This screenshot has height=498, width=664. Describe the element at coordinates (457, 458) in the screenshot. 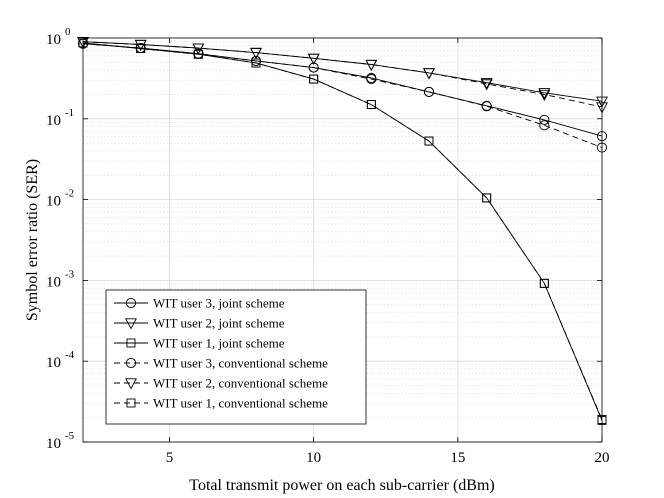

I see `x-tick-label: 15` at that location.